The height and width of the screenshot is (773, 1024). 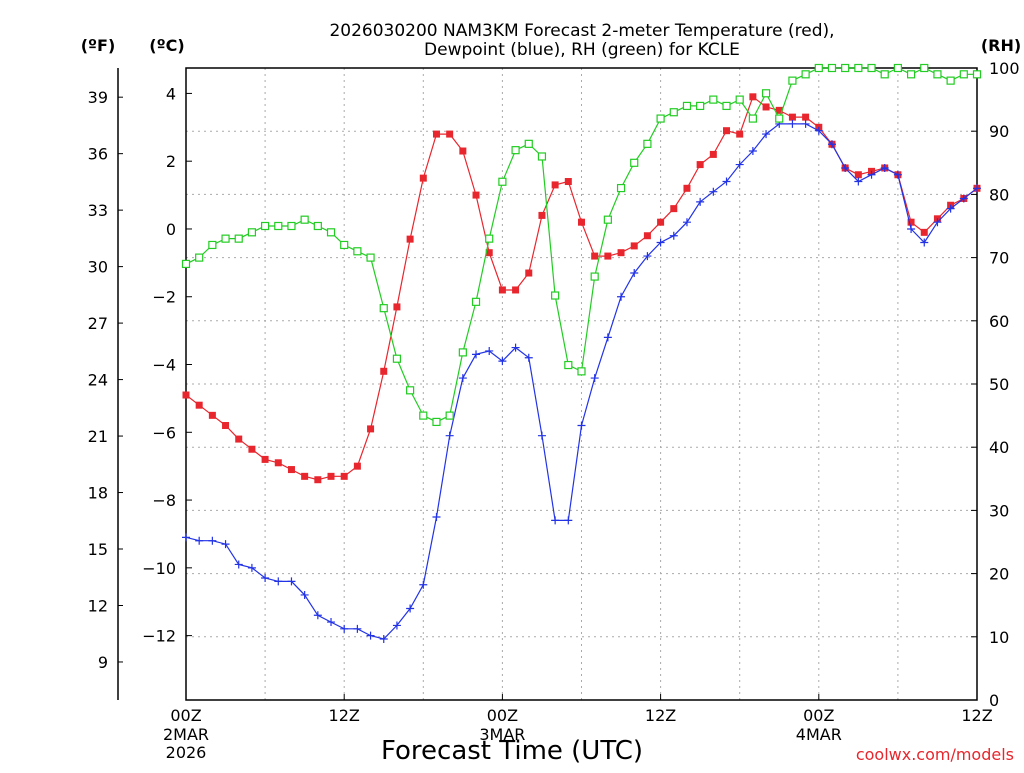 I want to click on rh-tick-label: 80, so click(x=999, y=194).